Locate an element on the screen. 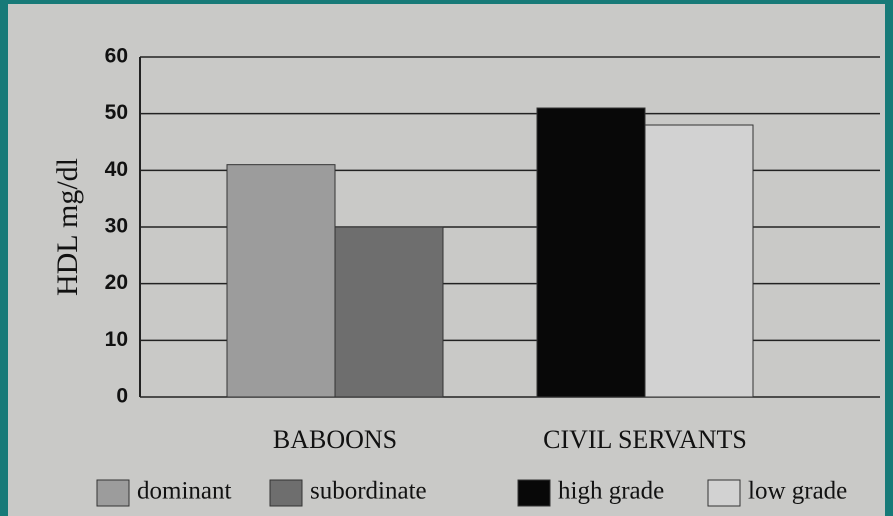  y-tick-label: 10 is located at coordinates (116, 339).